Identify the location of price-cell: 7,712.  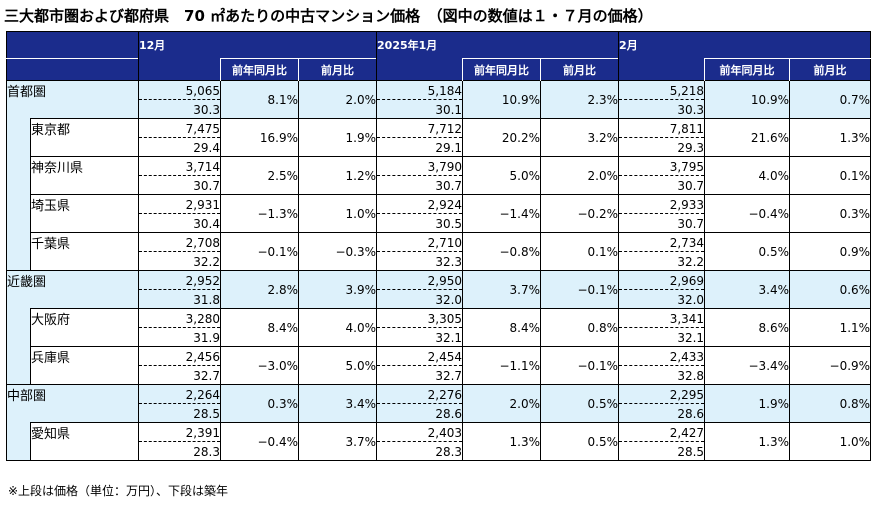
(419, 128).